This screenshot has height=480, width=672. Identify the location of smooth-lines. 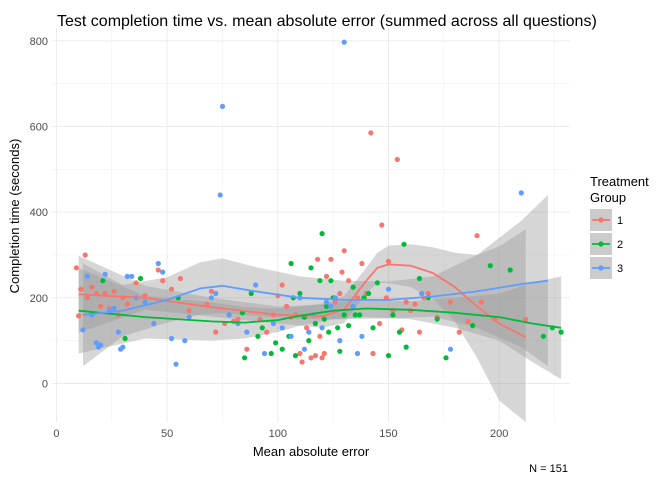
(320, 300).